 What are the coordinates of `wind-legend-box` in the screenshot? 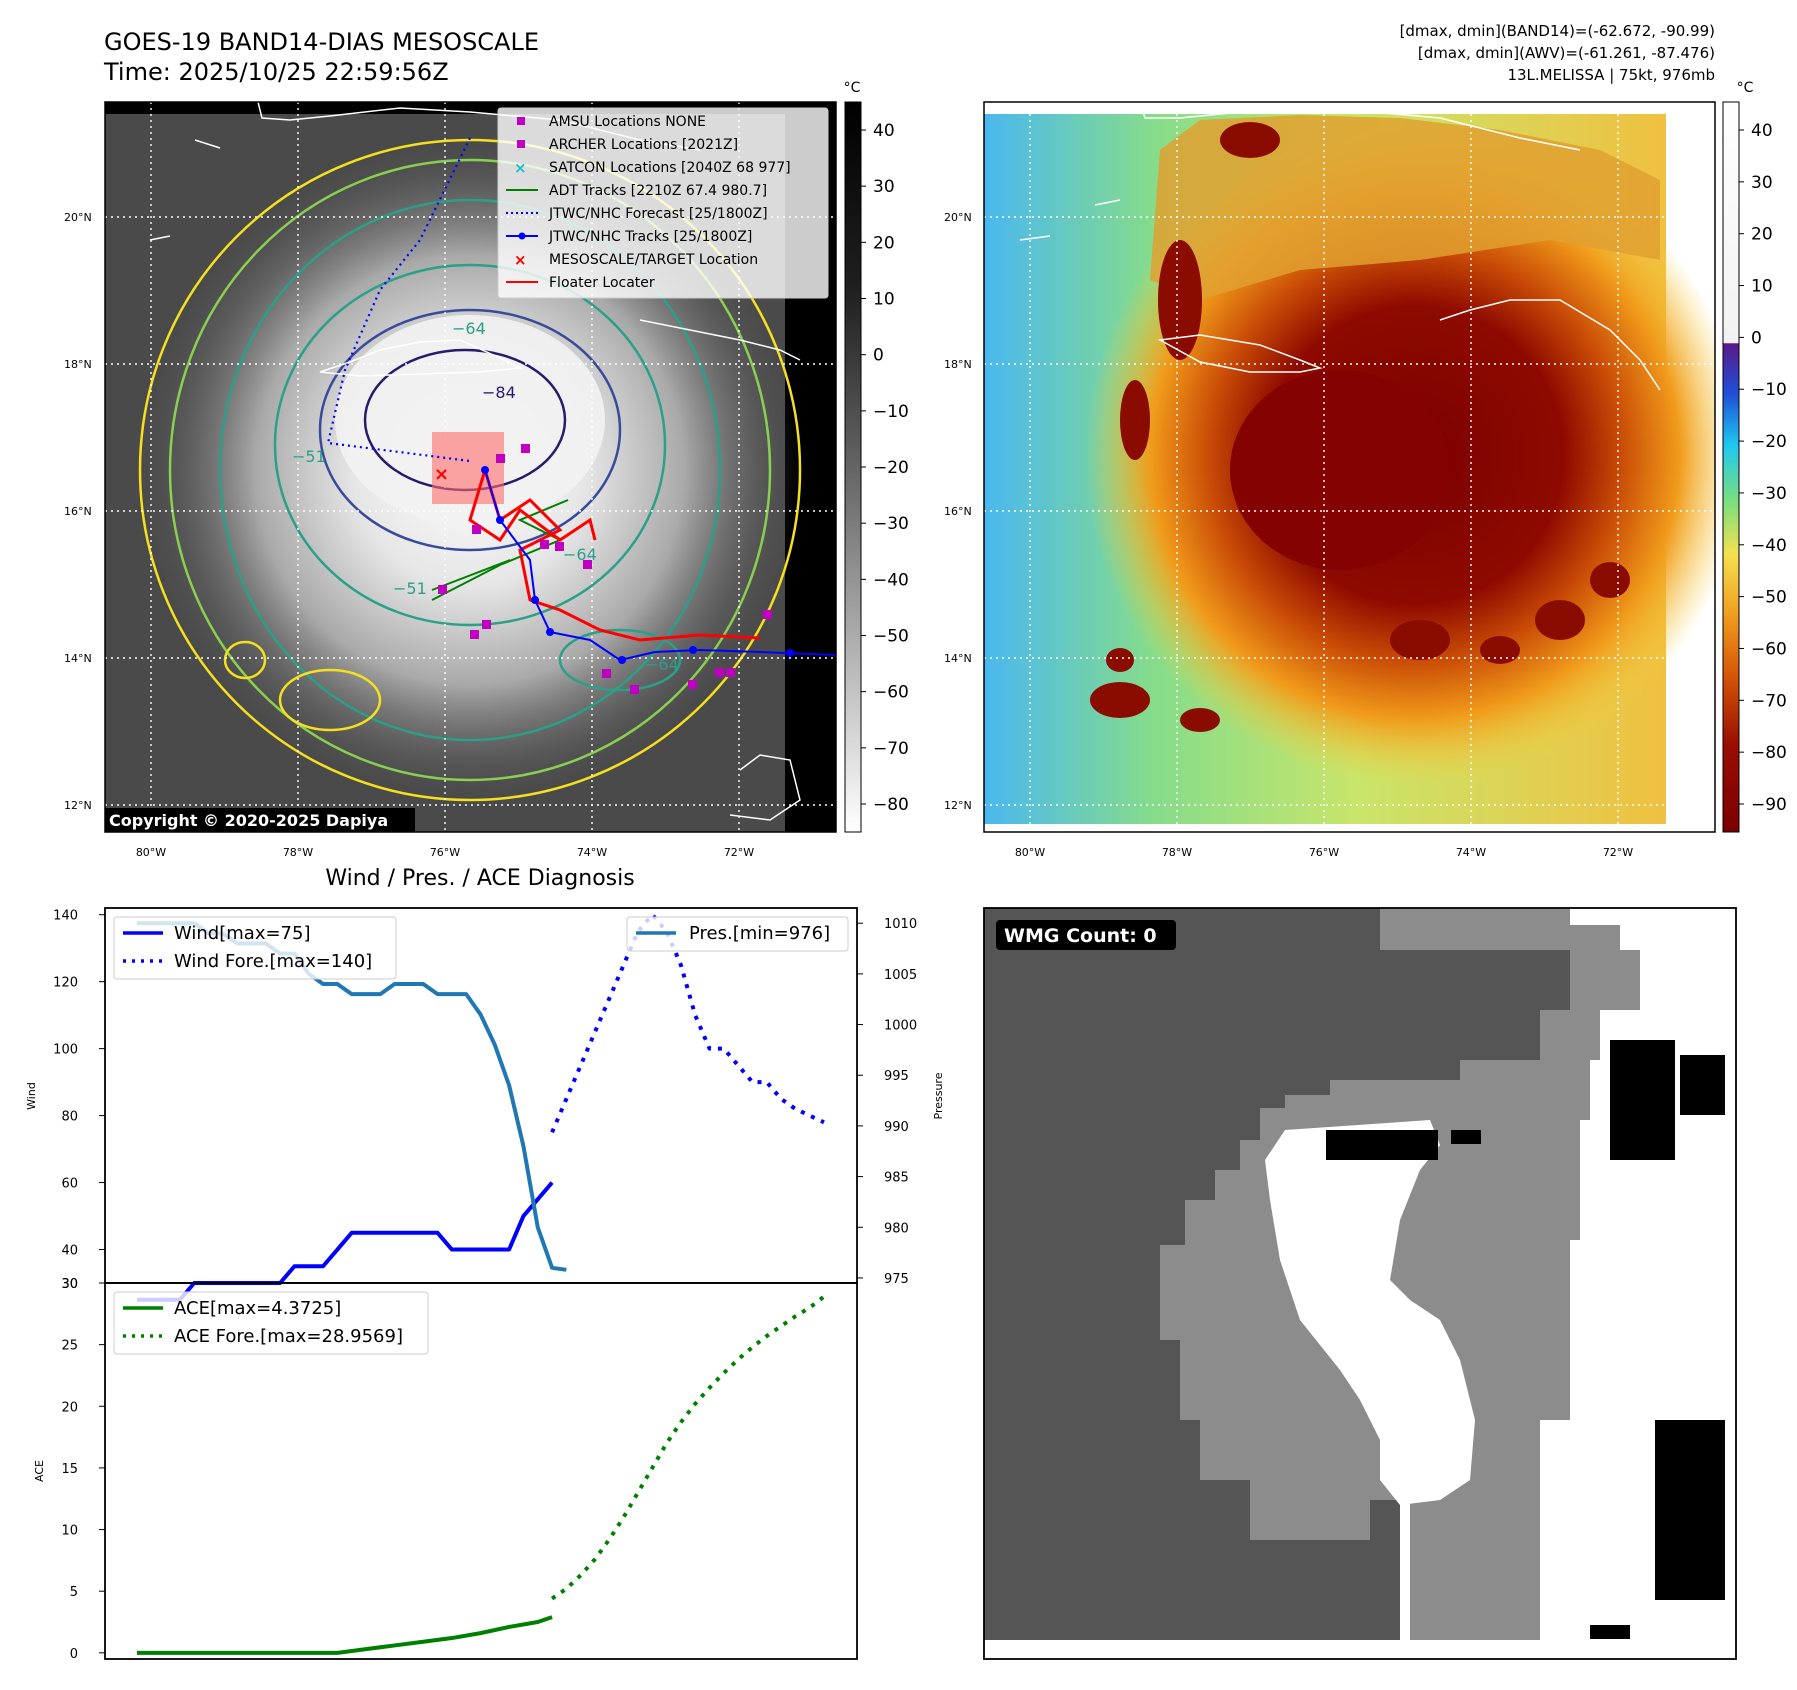 It's located at (255, 948).